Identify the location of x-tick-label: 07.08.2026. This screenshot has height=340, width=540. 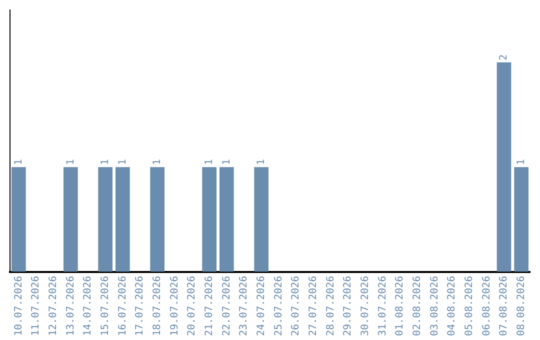
(504, 306).